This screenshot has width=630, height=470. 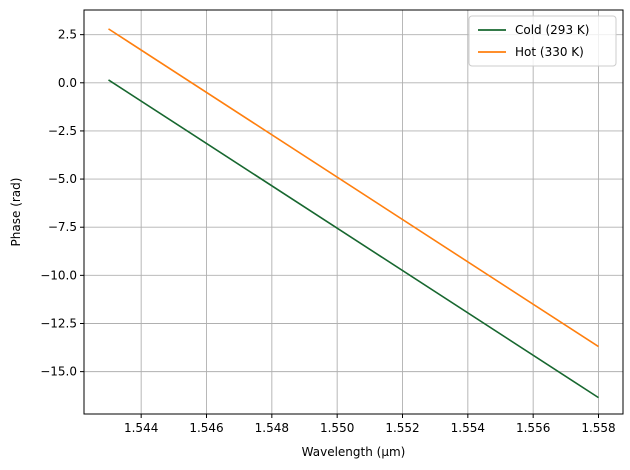 I want to click on x-tick-label: 1.548, so click(x=272, y=428).